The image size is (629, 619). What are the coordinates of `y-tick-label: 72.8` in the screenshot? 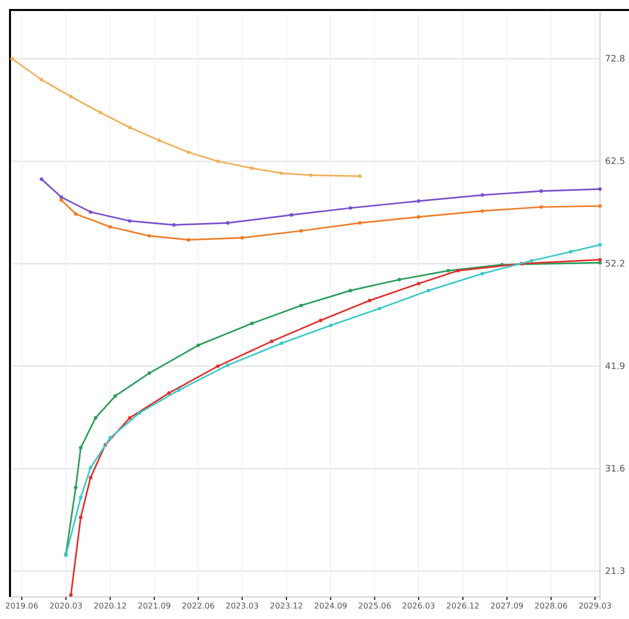 It's located at (615, 59).